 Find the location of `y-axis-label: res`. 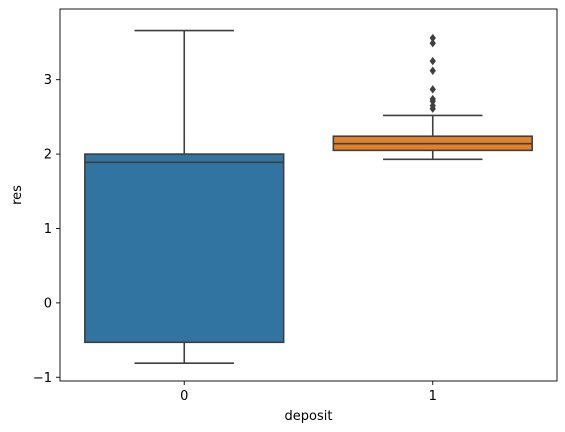

y-axis-label: res is located at coordinates (17, 195).